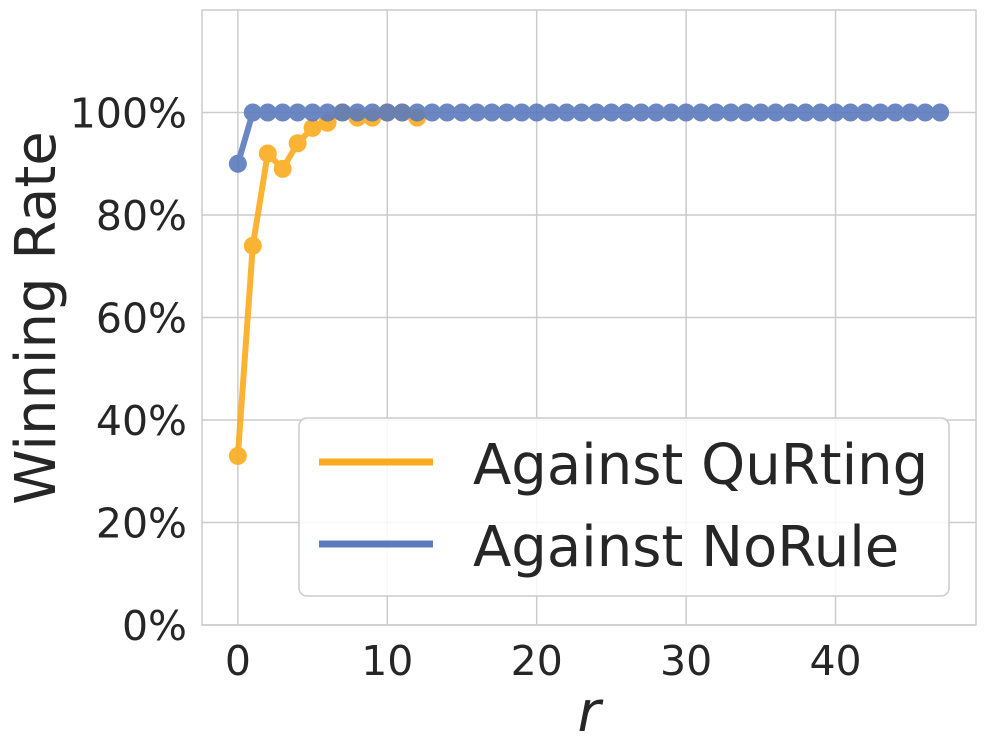 This screenshot has height=750, width=986. Describe the element at coordinates (387, 661) in the screenshot. I see `x-tick-label: 10` at that location.